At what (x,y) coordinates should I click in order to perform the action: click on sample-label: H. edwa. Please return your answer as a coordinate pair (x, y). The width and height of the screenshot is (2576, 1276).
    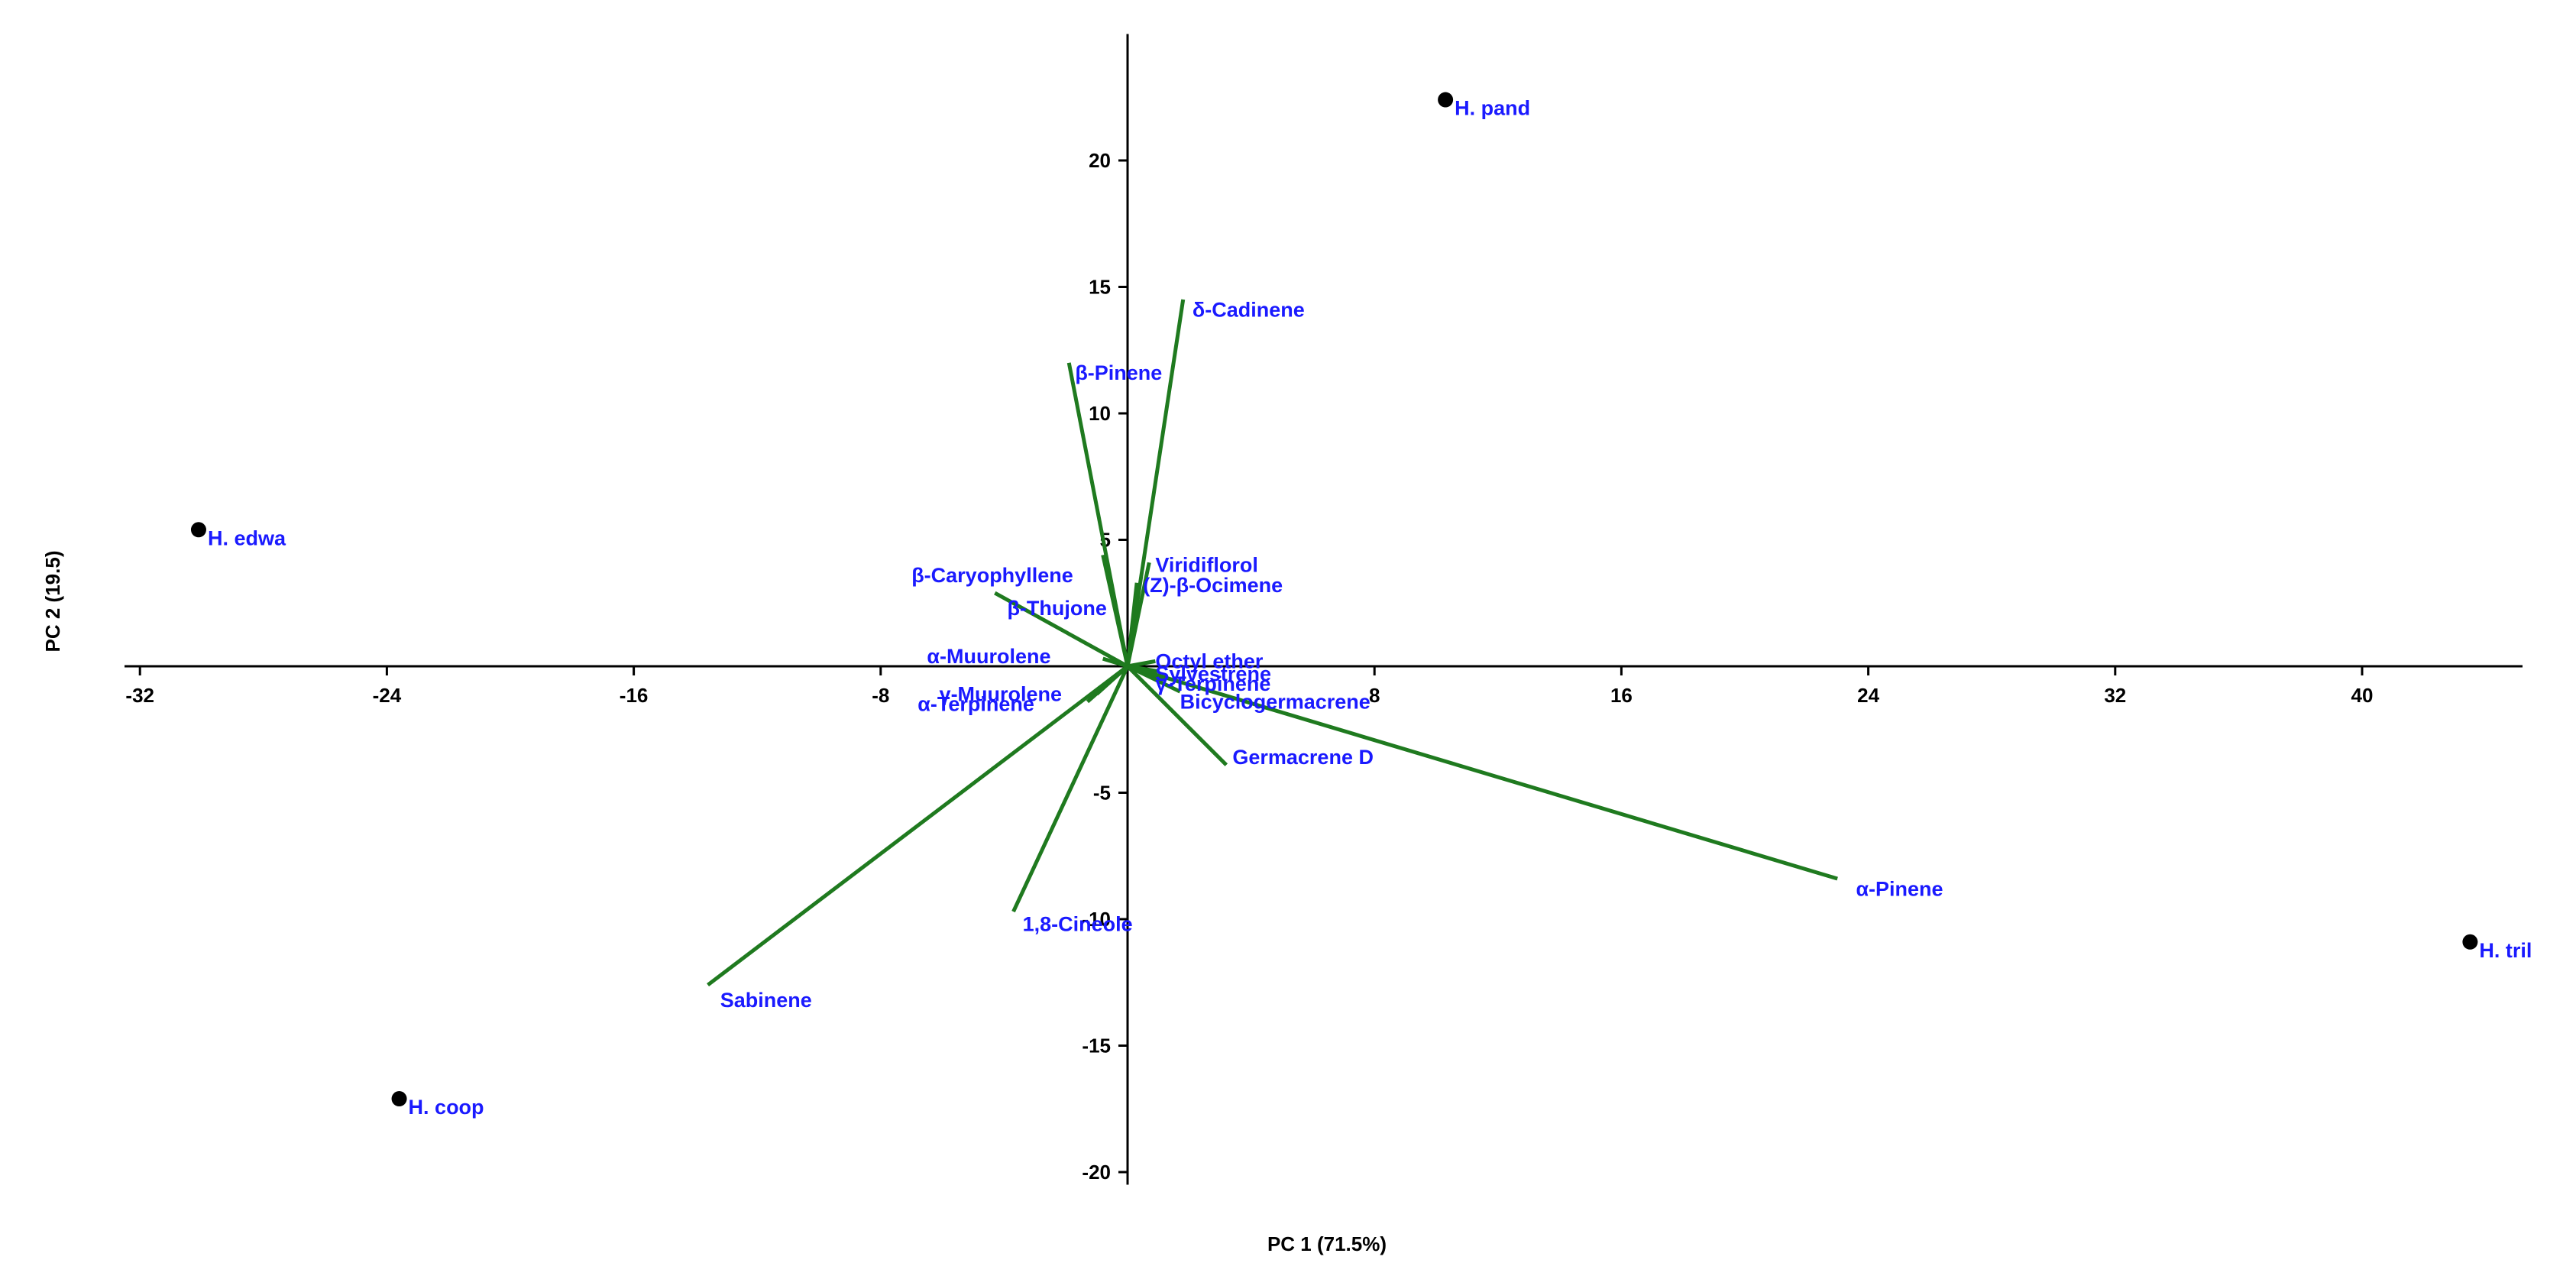
    Looking at the image, I should click on (247, 537).